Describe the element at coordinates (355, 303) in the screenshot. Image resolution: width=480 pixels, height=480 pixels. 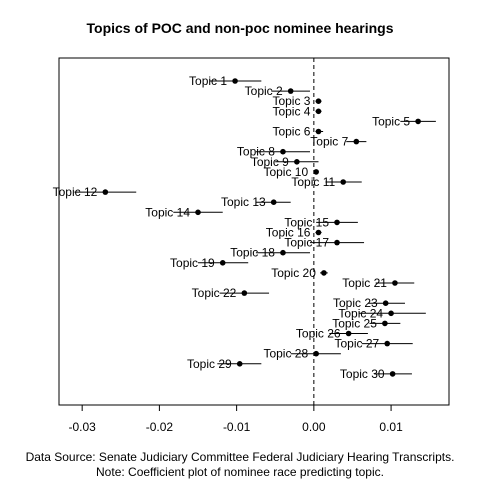
I see `topic-23-label: Topic 23` at that location.